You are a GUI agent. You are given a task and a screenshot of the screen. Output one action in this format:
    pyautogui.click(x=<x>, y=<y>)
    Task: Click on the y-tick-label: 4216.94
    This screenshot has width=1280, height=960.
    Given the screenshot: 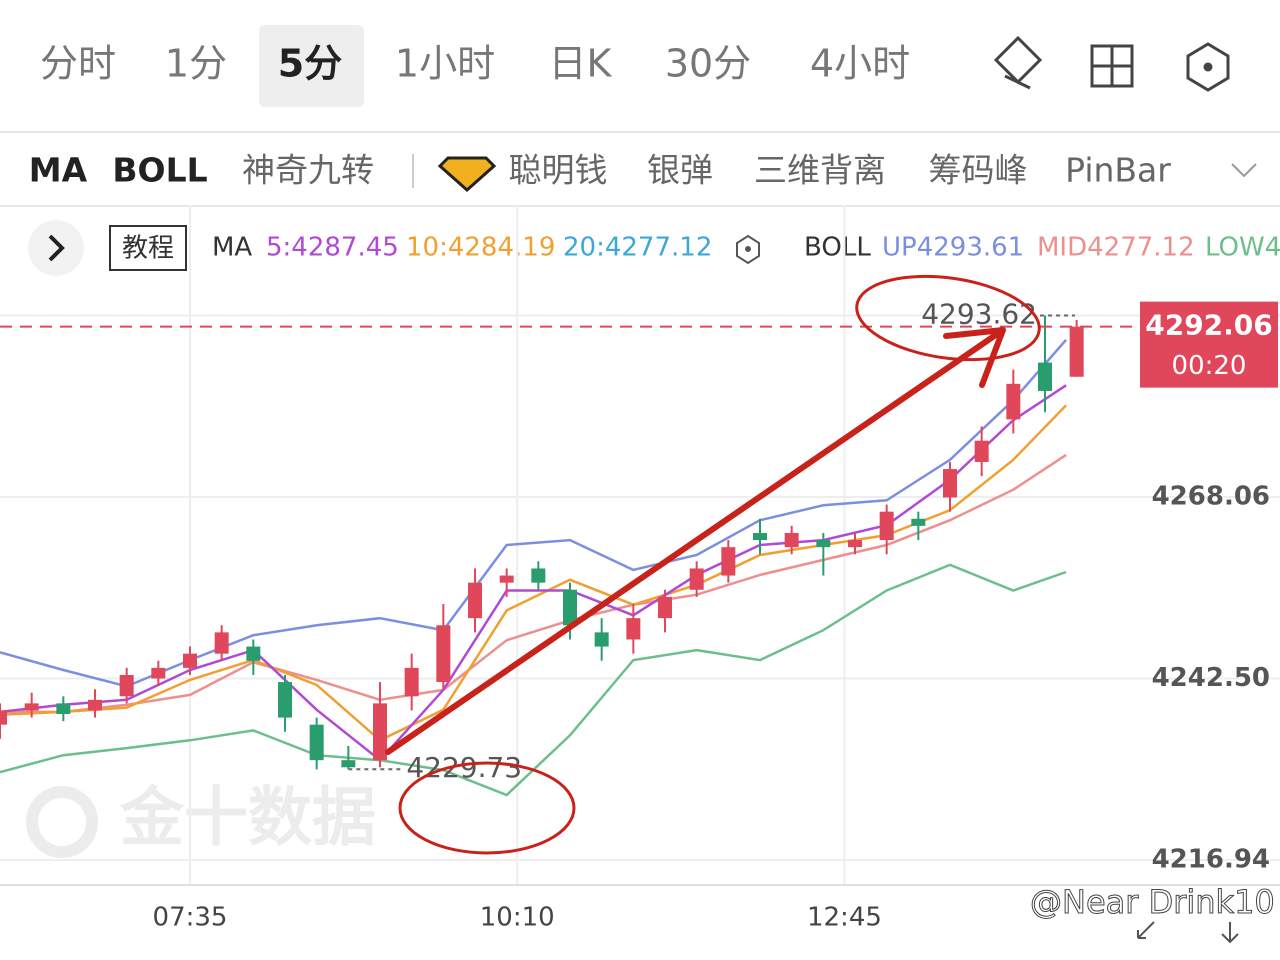 What is the action you would take?
    pyautogui.click(x=1211, y=860)
    